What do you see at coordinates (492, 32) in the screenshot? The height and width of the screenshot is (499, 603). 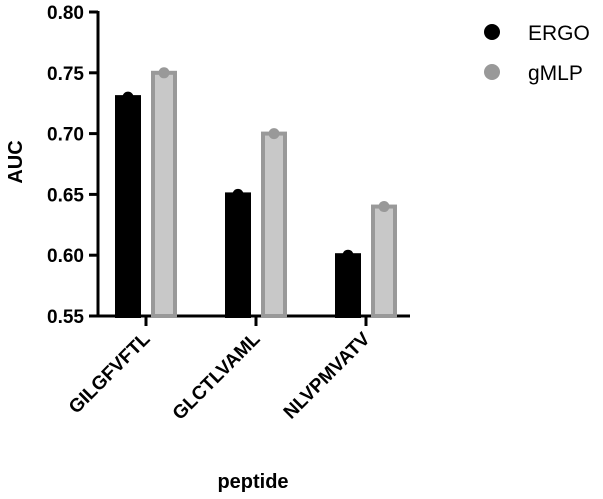 I see `legend-marker-ergo` at bounding box center [492, 32].